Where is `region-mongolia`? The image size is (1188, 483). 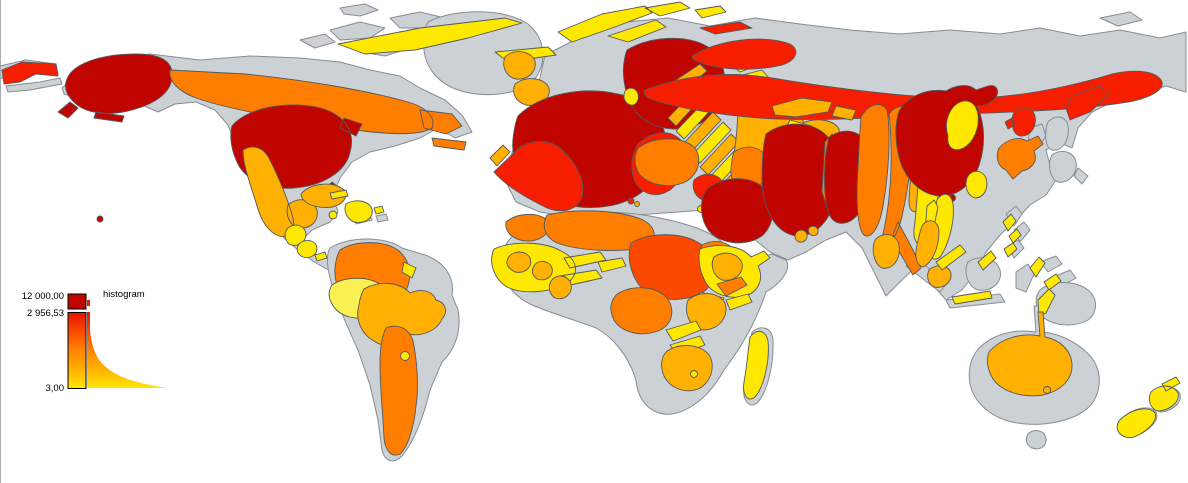 region-mongolia is located at coordinates (962, 125).